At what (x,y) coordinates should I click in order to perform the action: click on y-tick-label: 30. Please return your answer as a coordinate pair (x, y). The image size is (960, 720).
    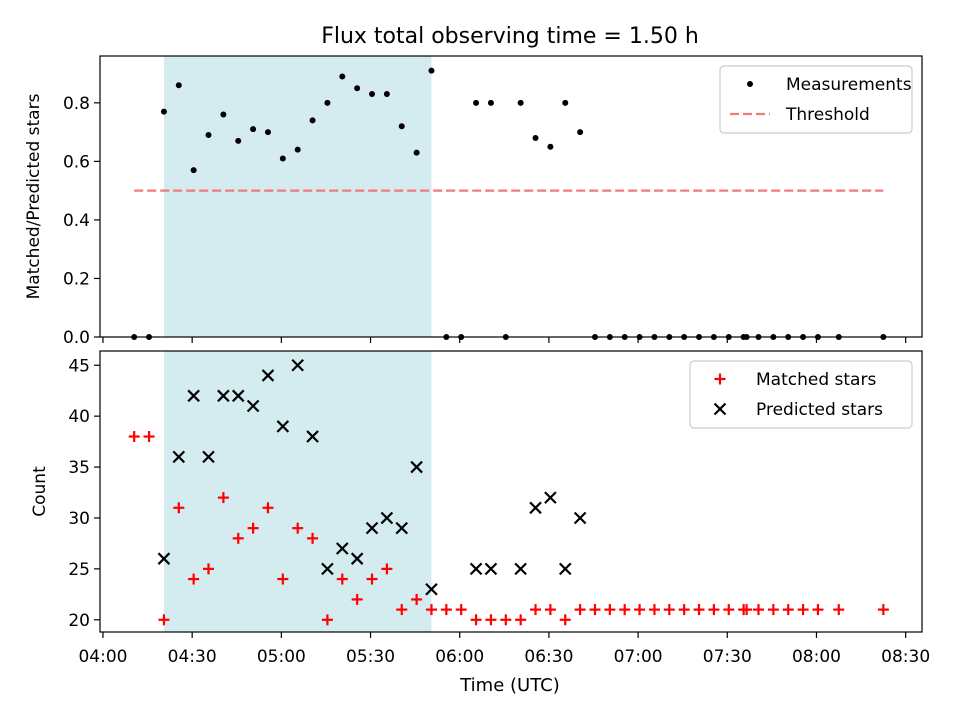
    Looking at the image, I should click on (79, 519).